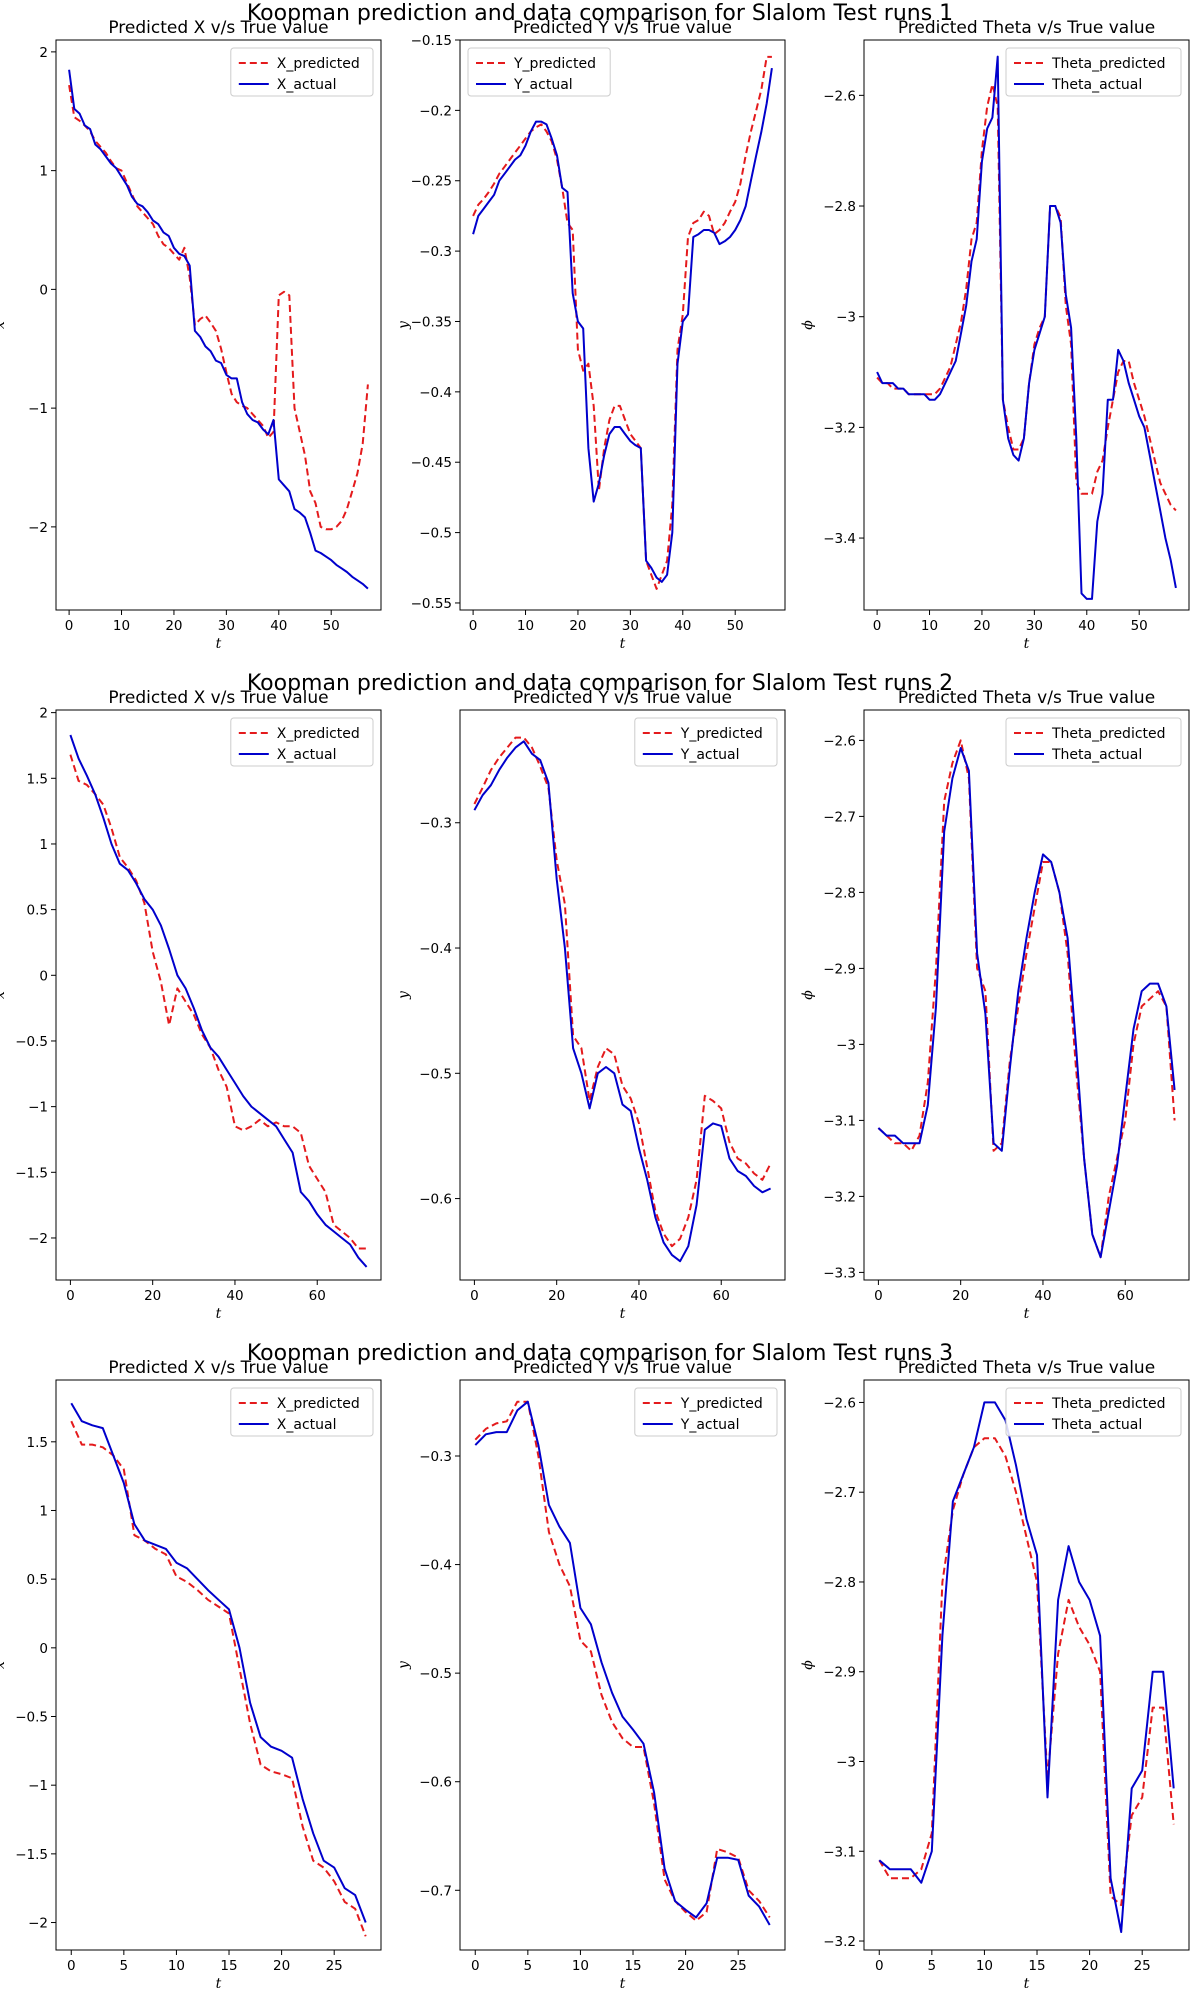  I want to click on series-line-x-actual, so click(218, 1001).